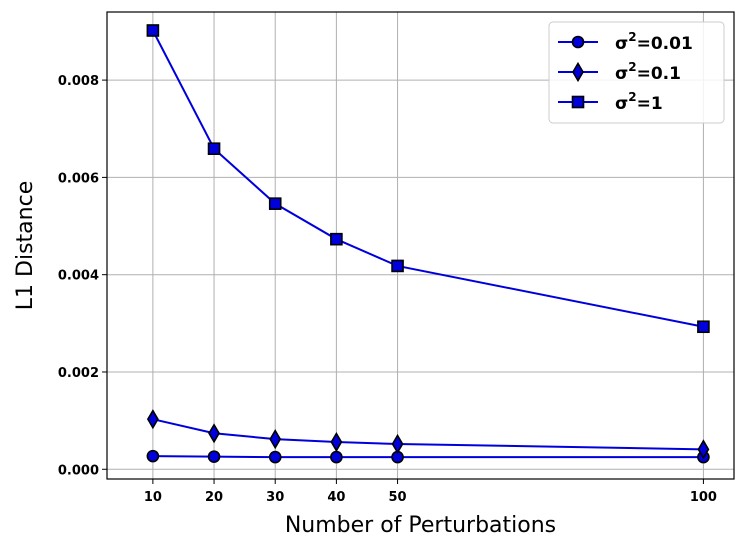  I want to click on x-tick-label: 50, so click(398, 497).